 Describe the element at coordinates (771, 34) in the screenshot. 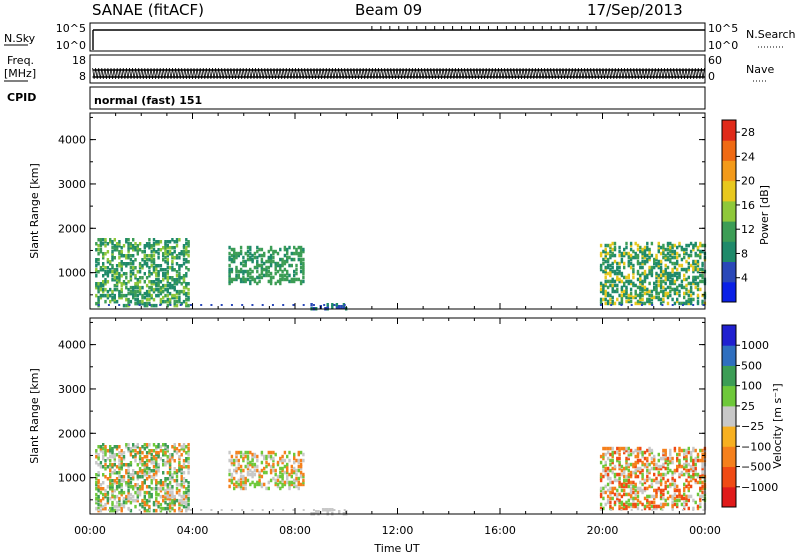

I see `nsearch-label: N.Search` at that location.